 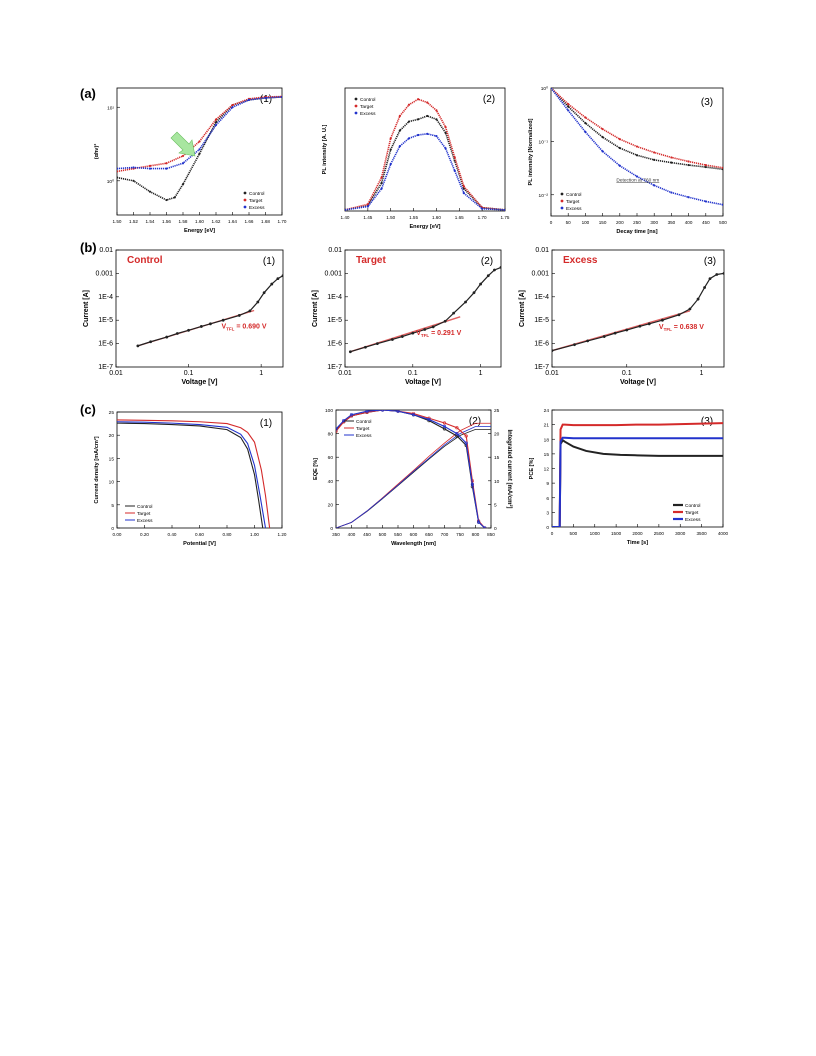 I want to click on x-tick-label: 3000, so click(x=680, y=533).